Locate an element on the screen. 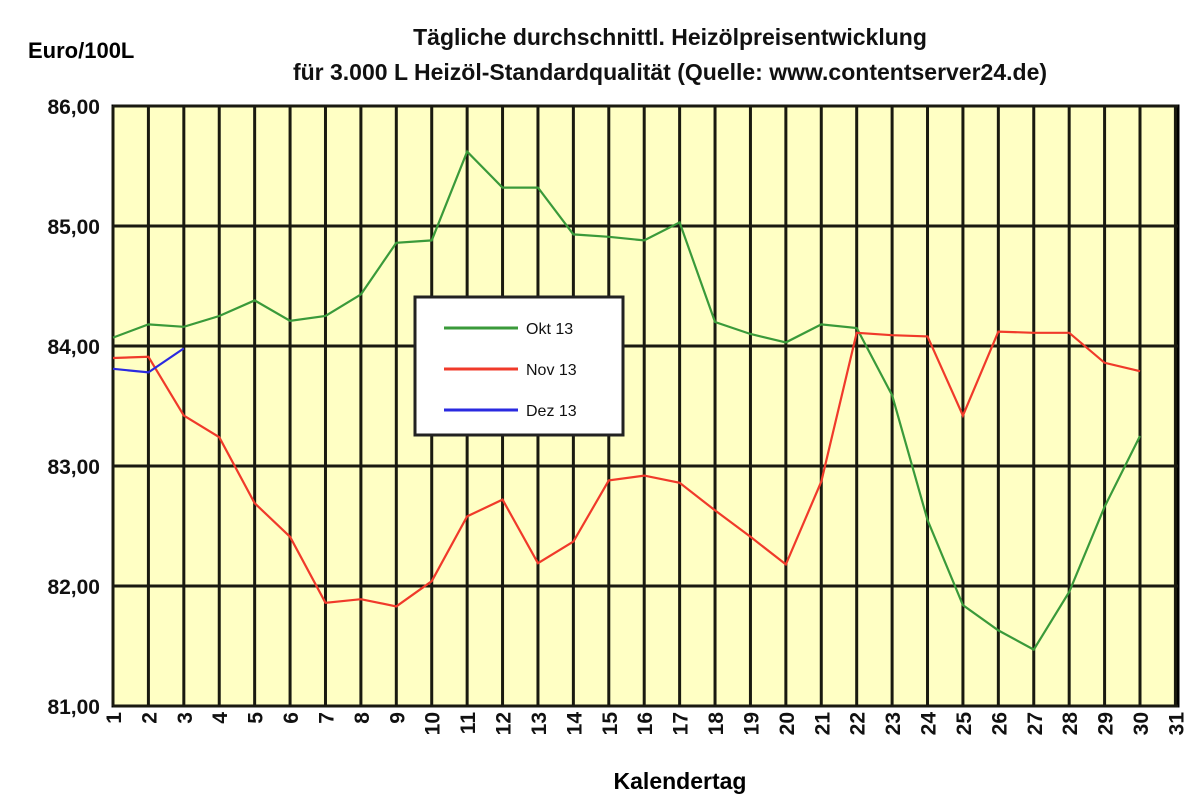  x-tick-label: 13 is located at coordinates (539, 723).